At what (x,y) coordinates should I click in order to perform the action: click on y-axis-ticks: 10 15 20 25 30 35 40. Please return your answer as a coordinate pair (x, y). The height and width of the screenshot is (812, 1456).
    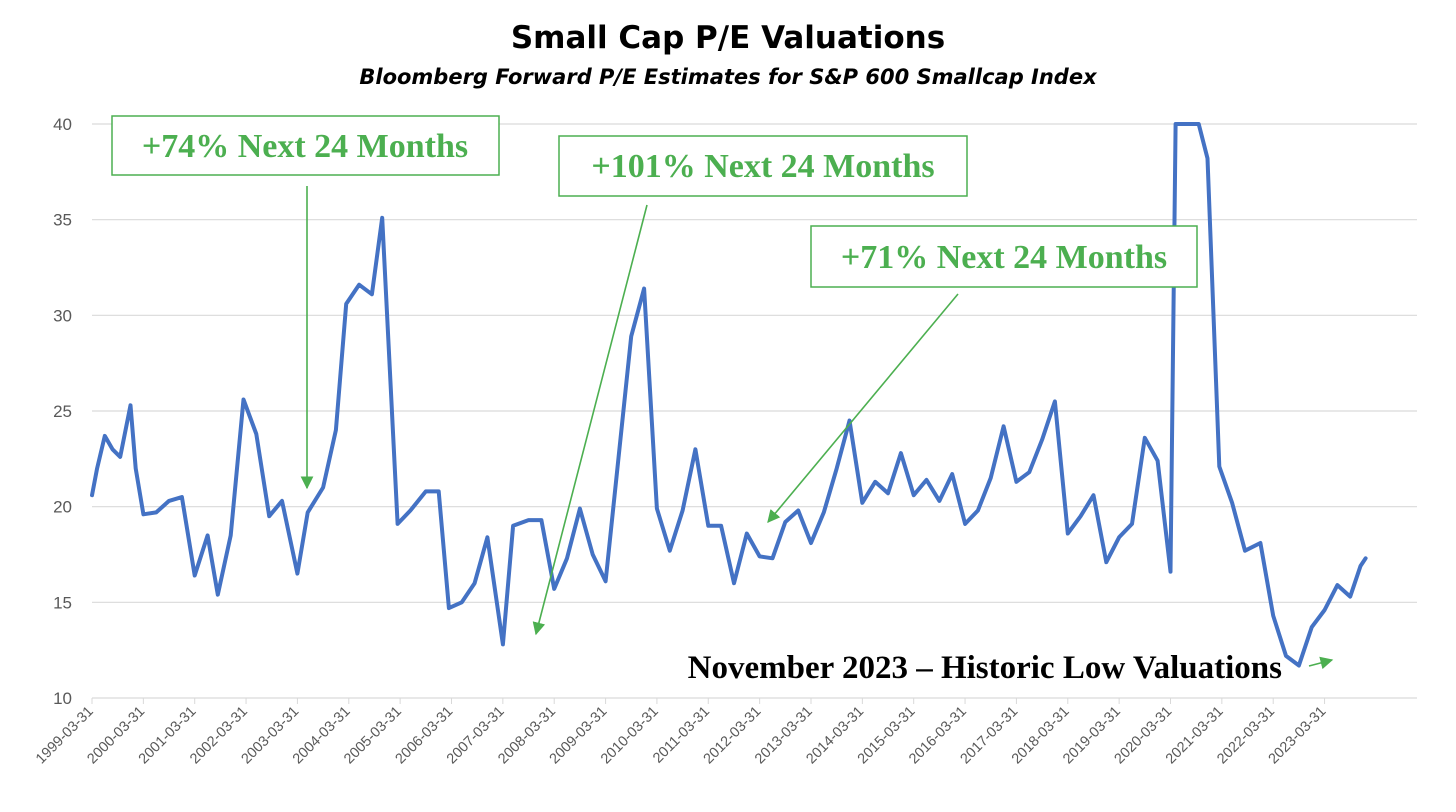
    Looking at the image, I should click on (62, 411).